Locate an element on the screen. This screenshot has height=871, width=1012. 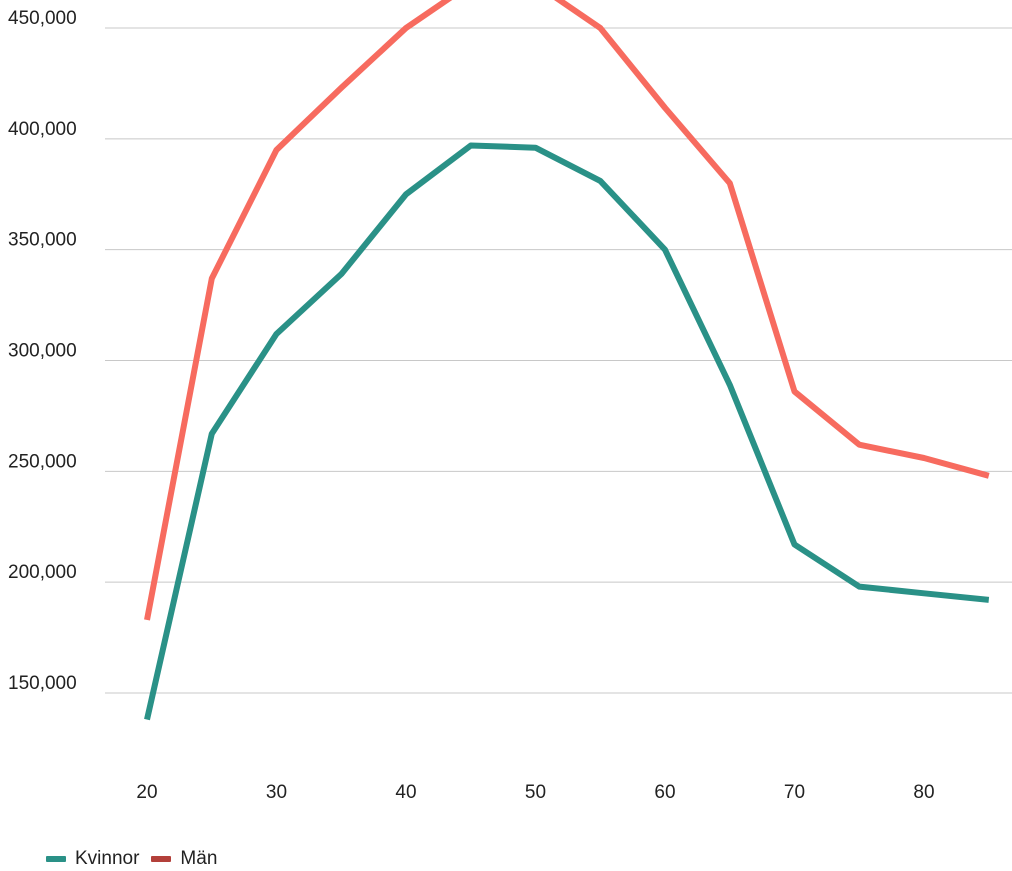
y-tick-label: 450,000 is located at coordinates (42, 18).